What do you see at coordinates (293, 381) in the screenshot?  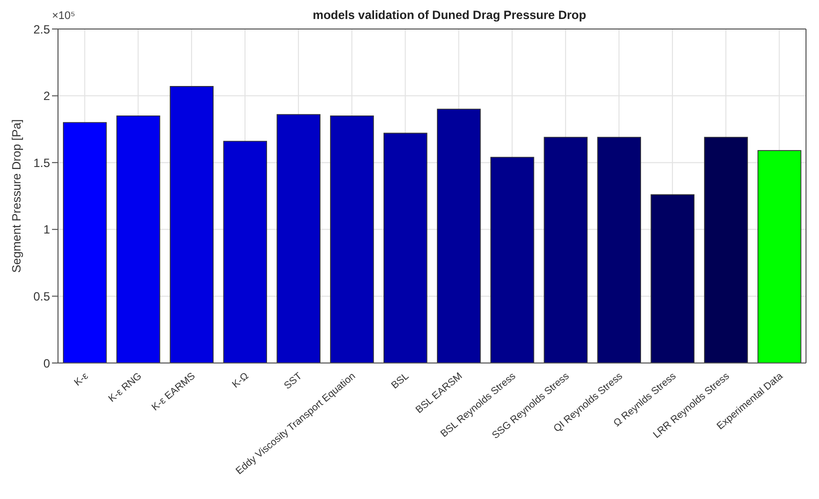 I see `x-tick-label: SST` at bounding box center [293, 381].